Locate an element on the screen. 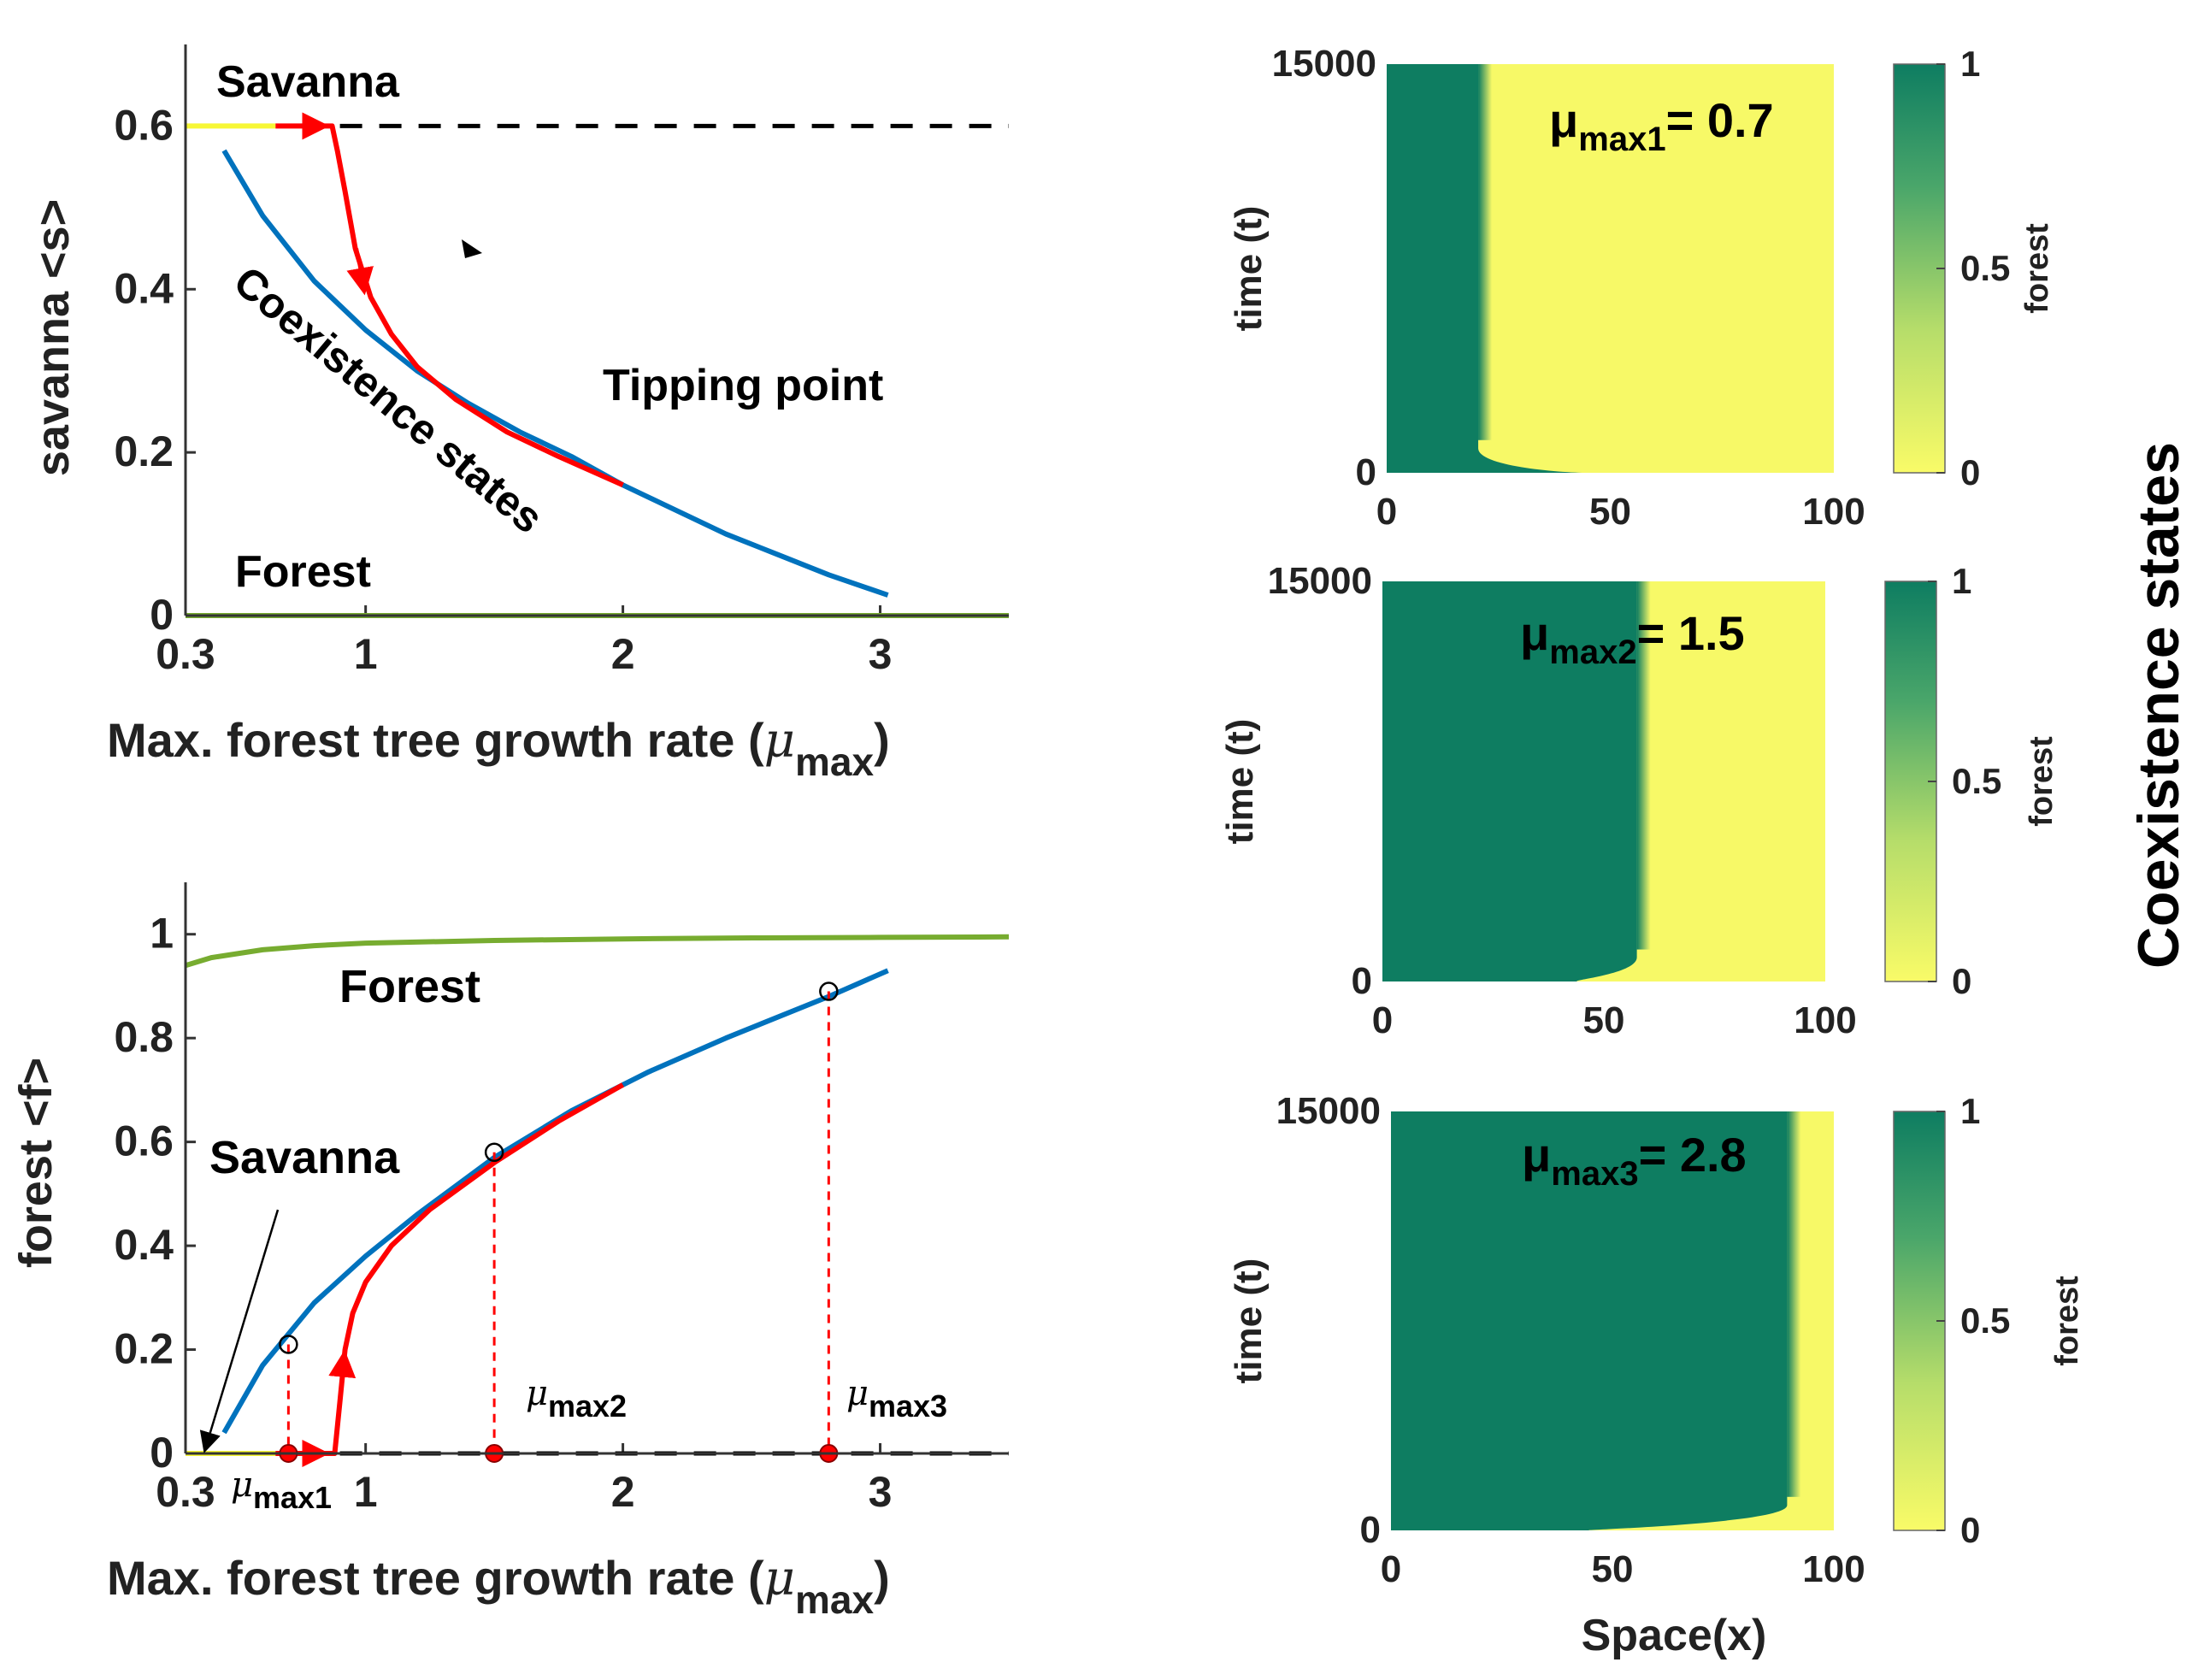 Image resolution: width=2204 pixels, height=1680 pixels. forest-chart-series is located at coordinates (597, 1200).